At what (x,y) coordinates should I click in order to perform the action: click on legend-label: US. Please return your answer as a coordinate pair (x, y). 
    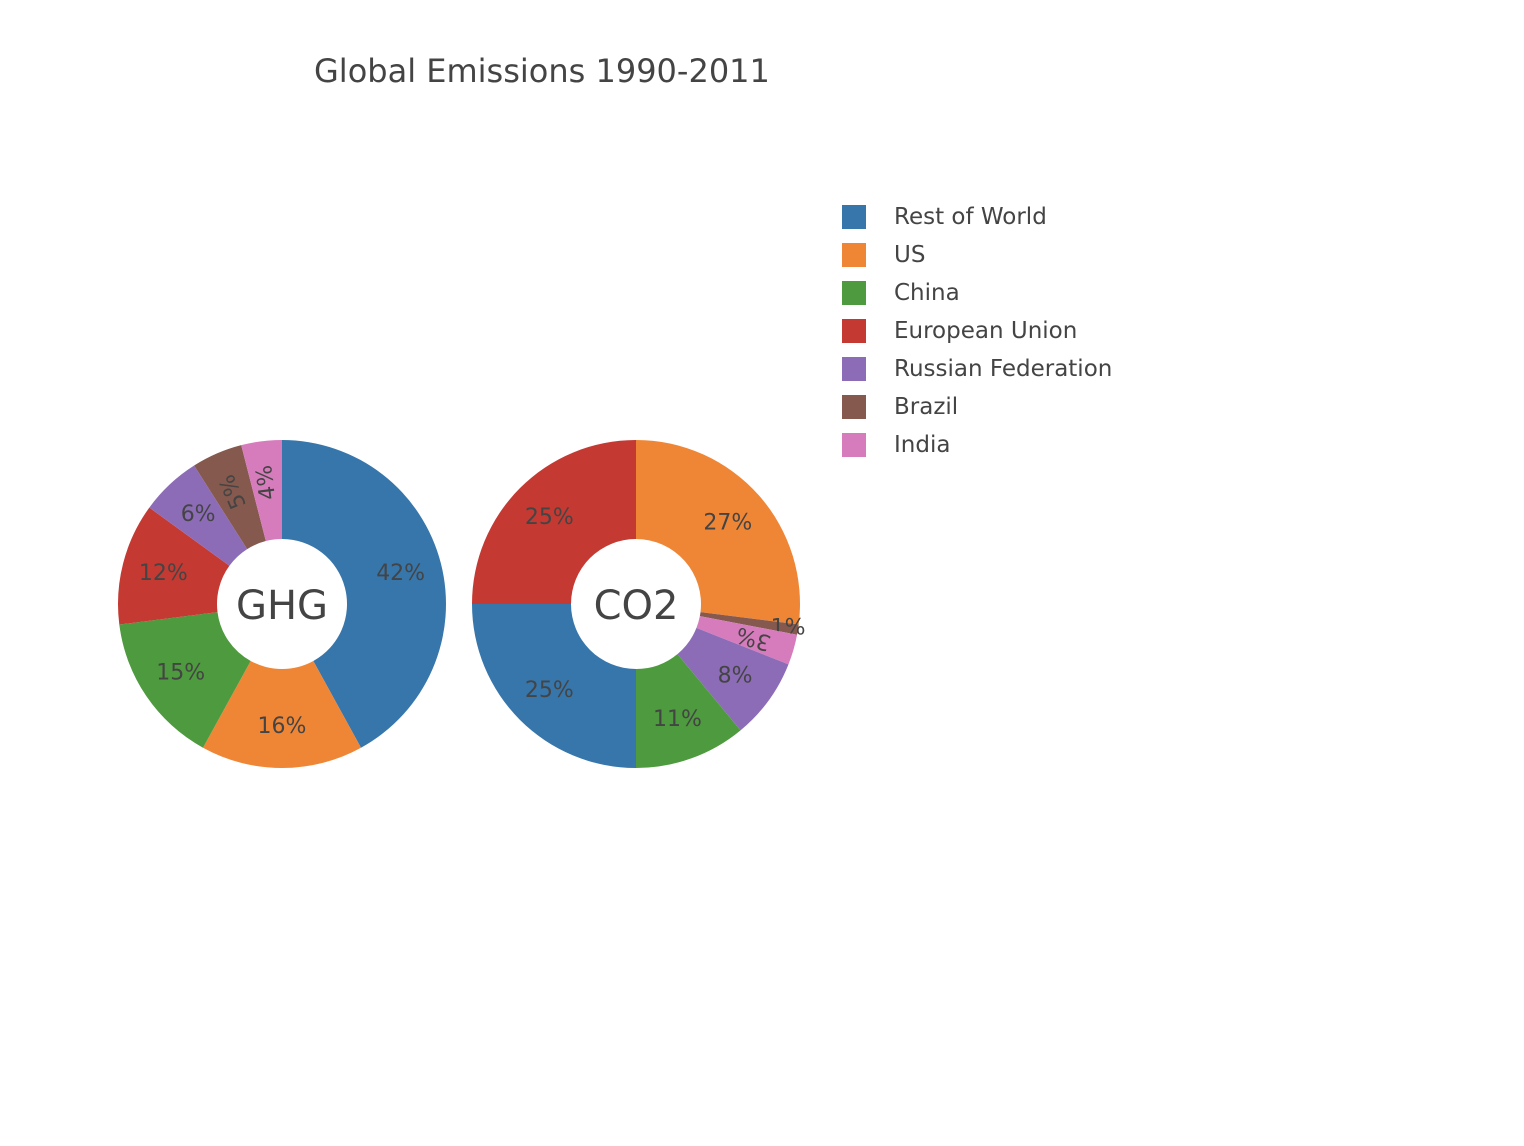
    Looking at the image, I should click on (910, 255).